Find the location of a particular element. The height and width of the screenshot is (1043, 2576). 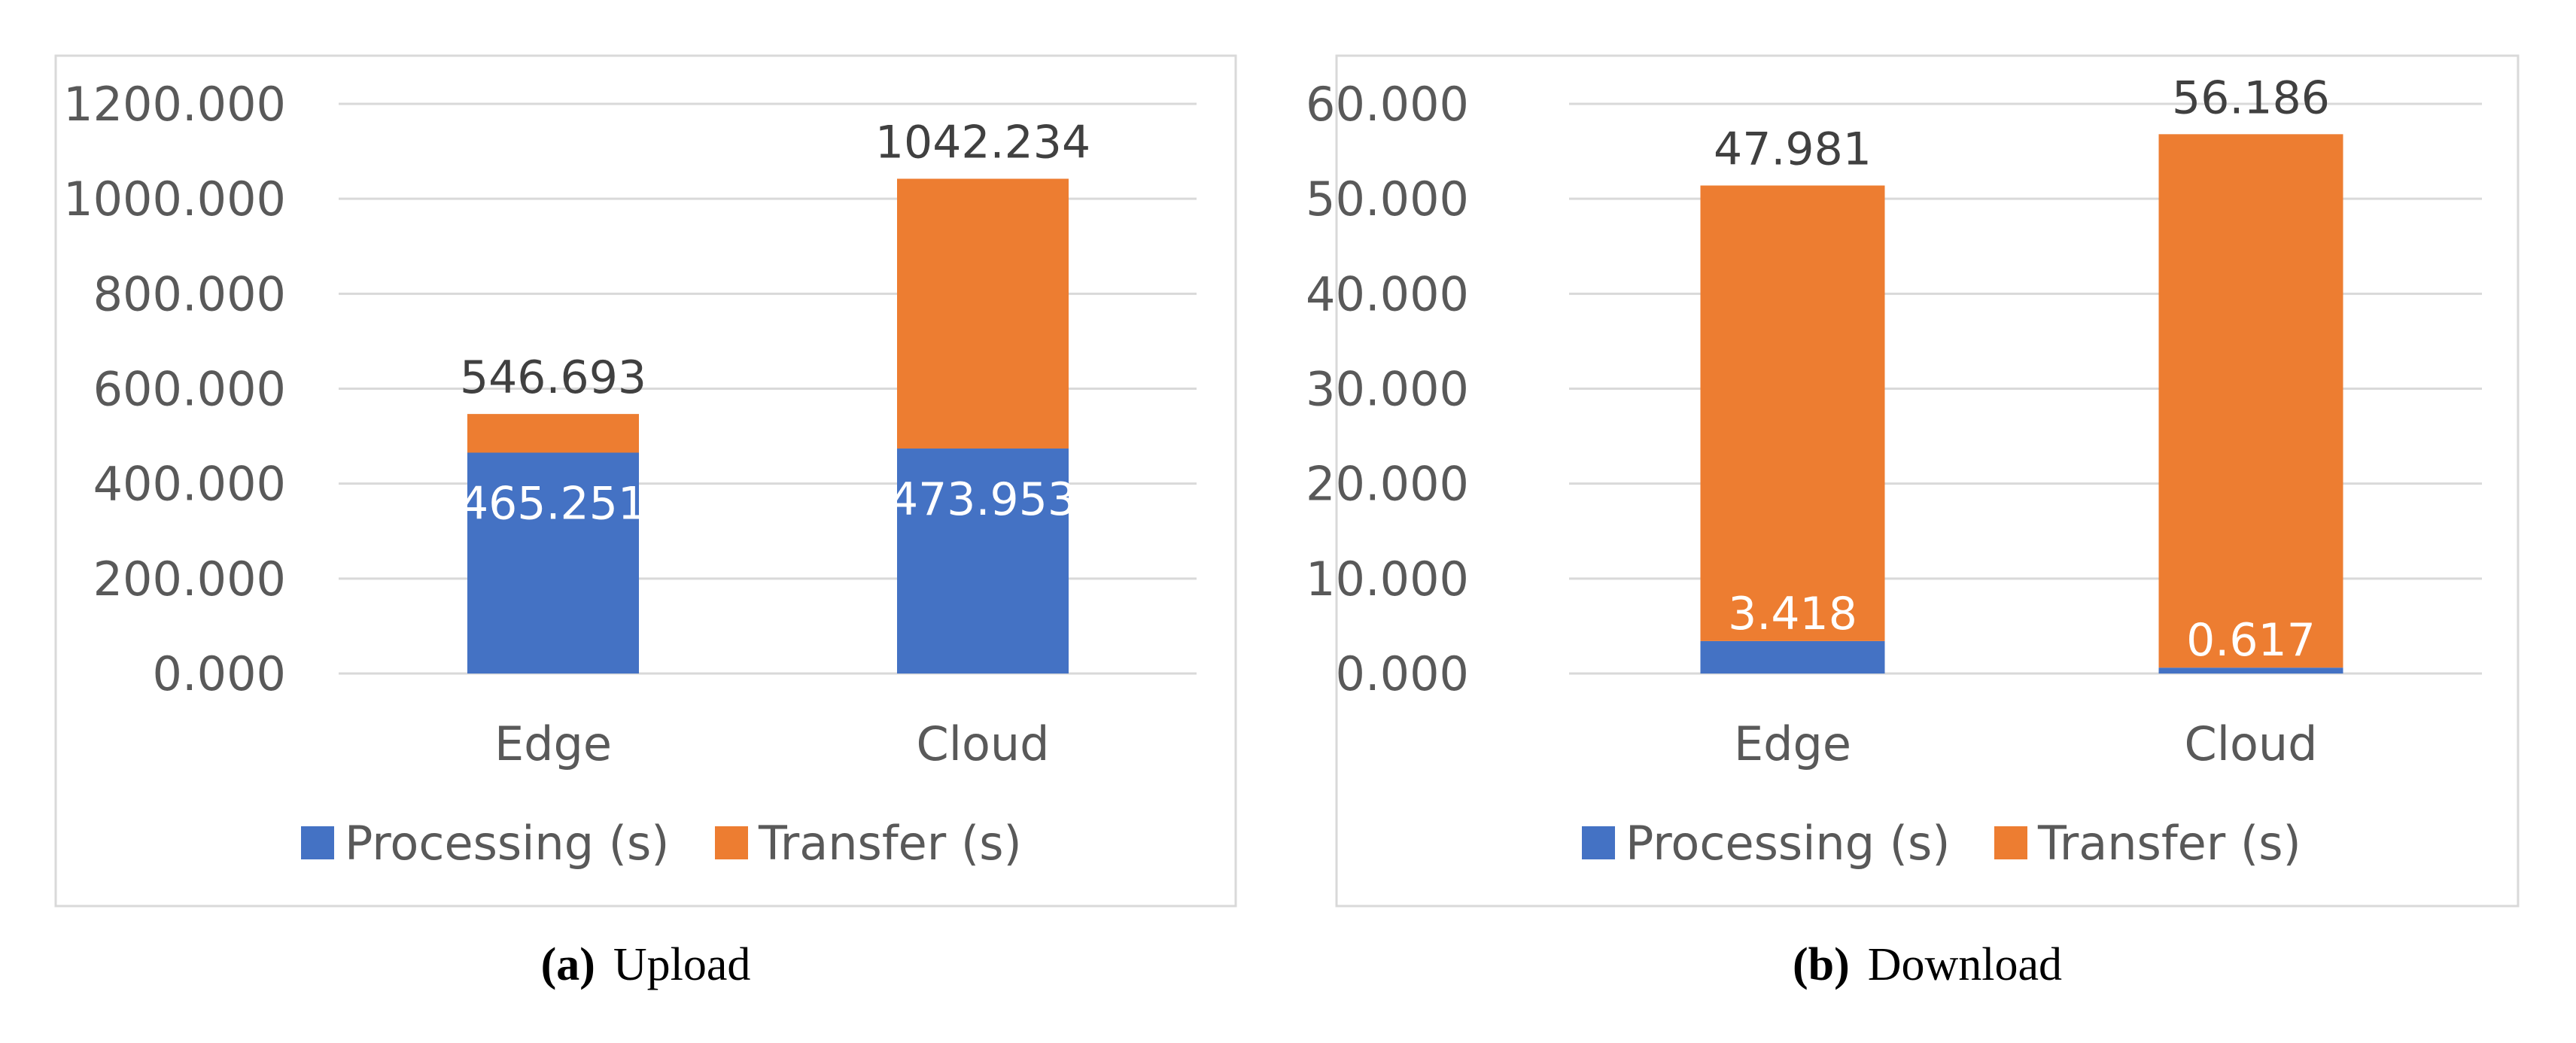

data-label-processing: 473.953 is located at coordinates (983, 499).